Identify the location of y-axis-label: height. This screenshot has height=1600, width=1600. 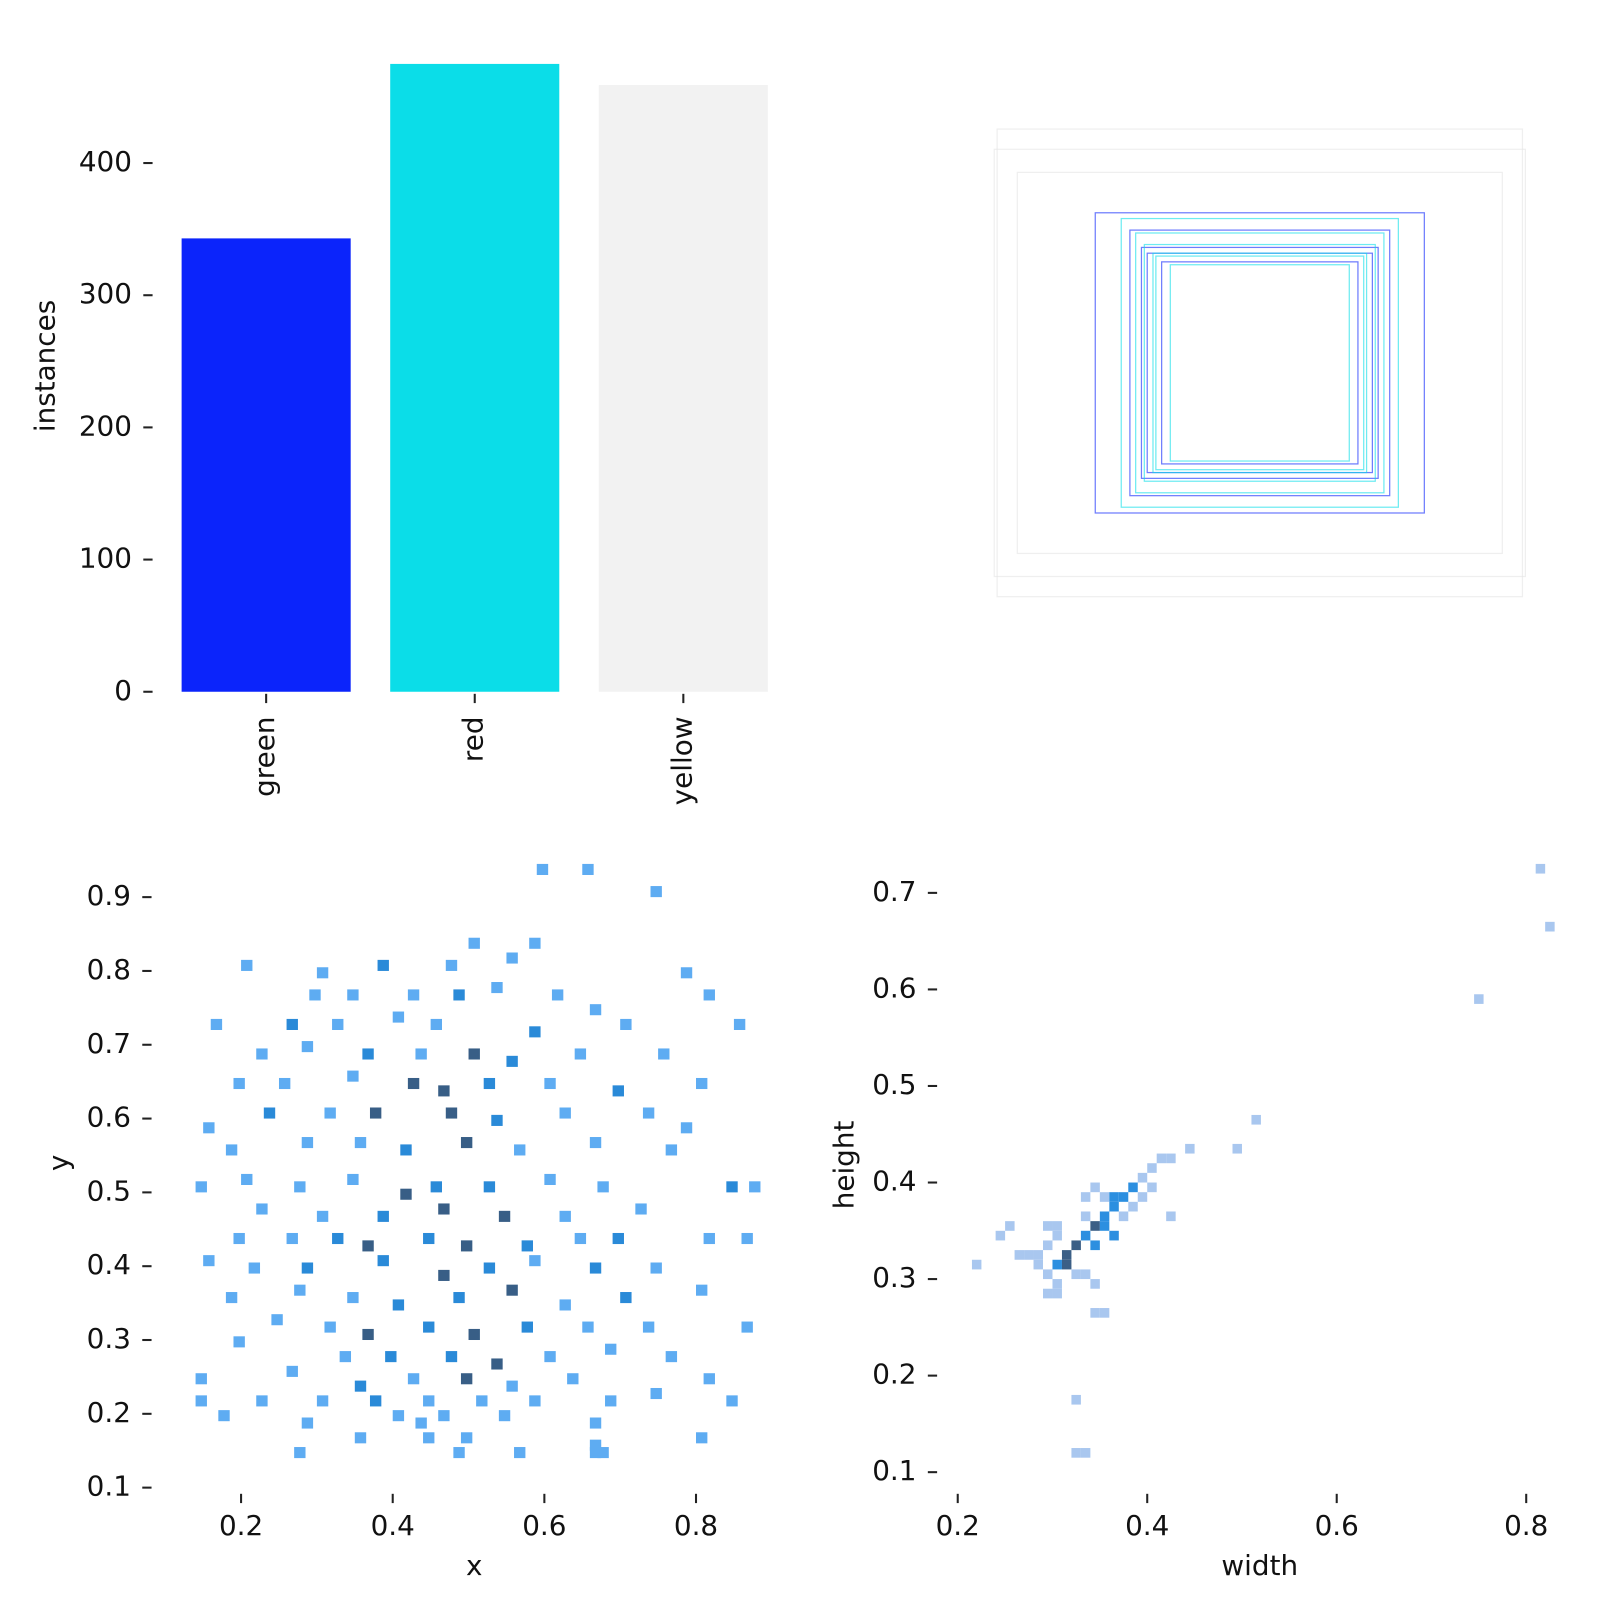
(843, 1165).